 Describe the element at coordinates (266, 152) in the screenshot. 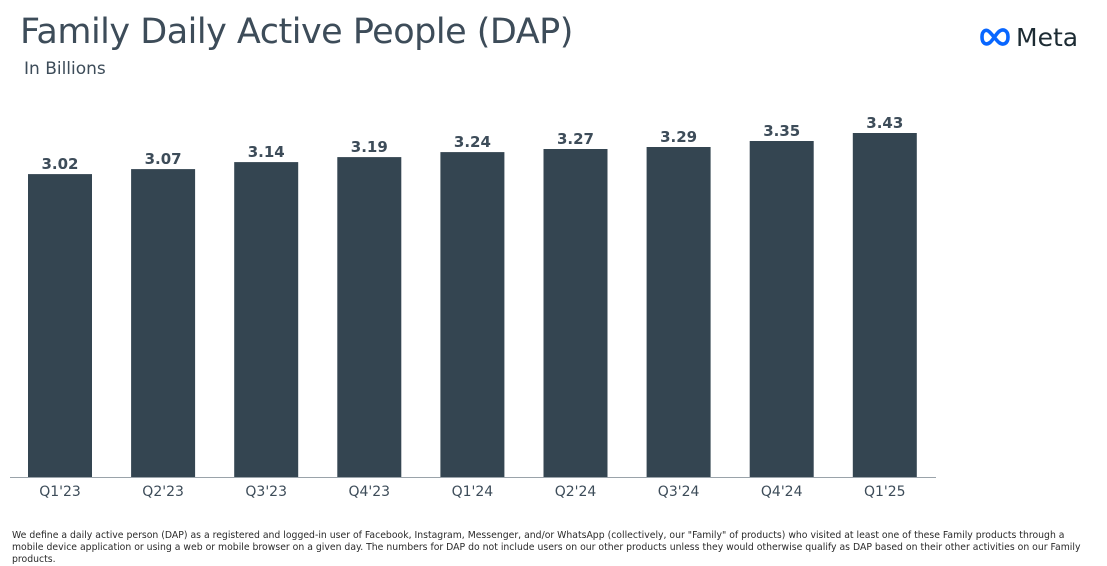

I see `value-label: 3.14` at that location.